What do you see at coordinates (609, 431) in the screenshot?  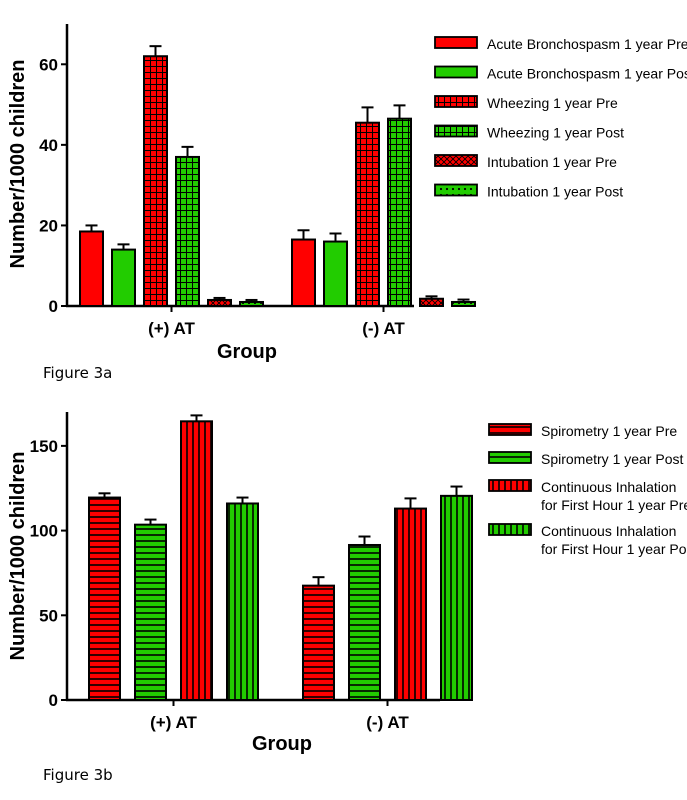 I see `legend-label-1: Spirometry 1 year Pre` at bounding box center [609, 431].